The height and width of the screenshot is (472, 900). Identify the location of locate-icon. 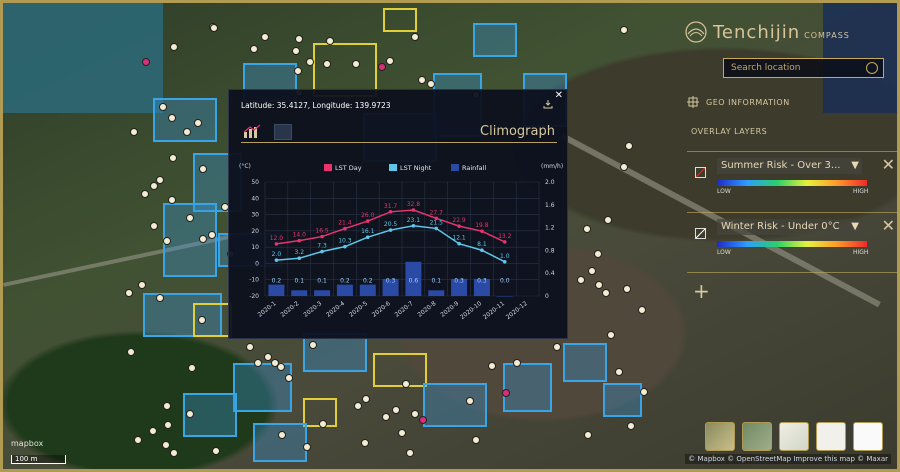
(872, 68).